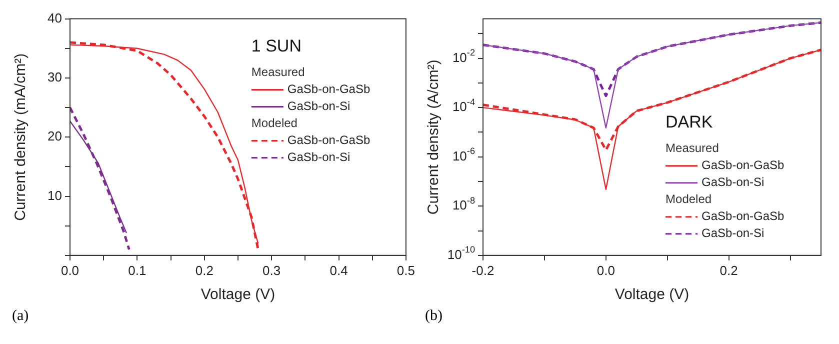 This screenshot has height=344, width=839. Describe the element at coordinates (55, 136) in the screenshot. I see `y-tick-label: 20` at that location.